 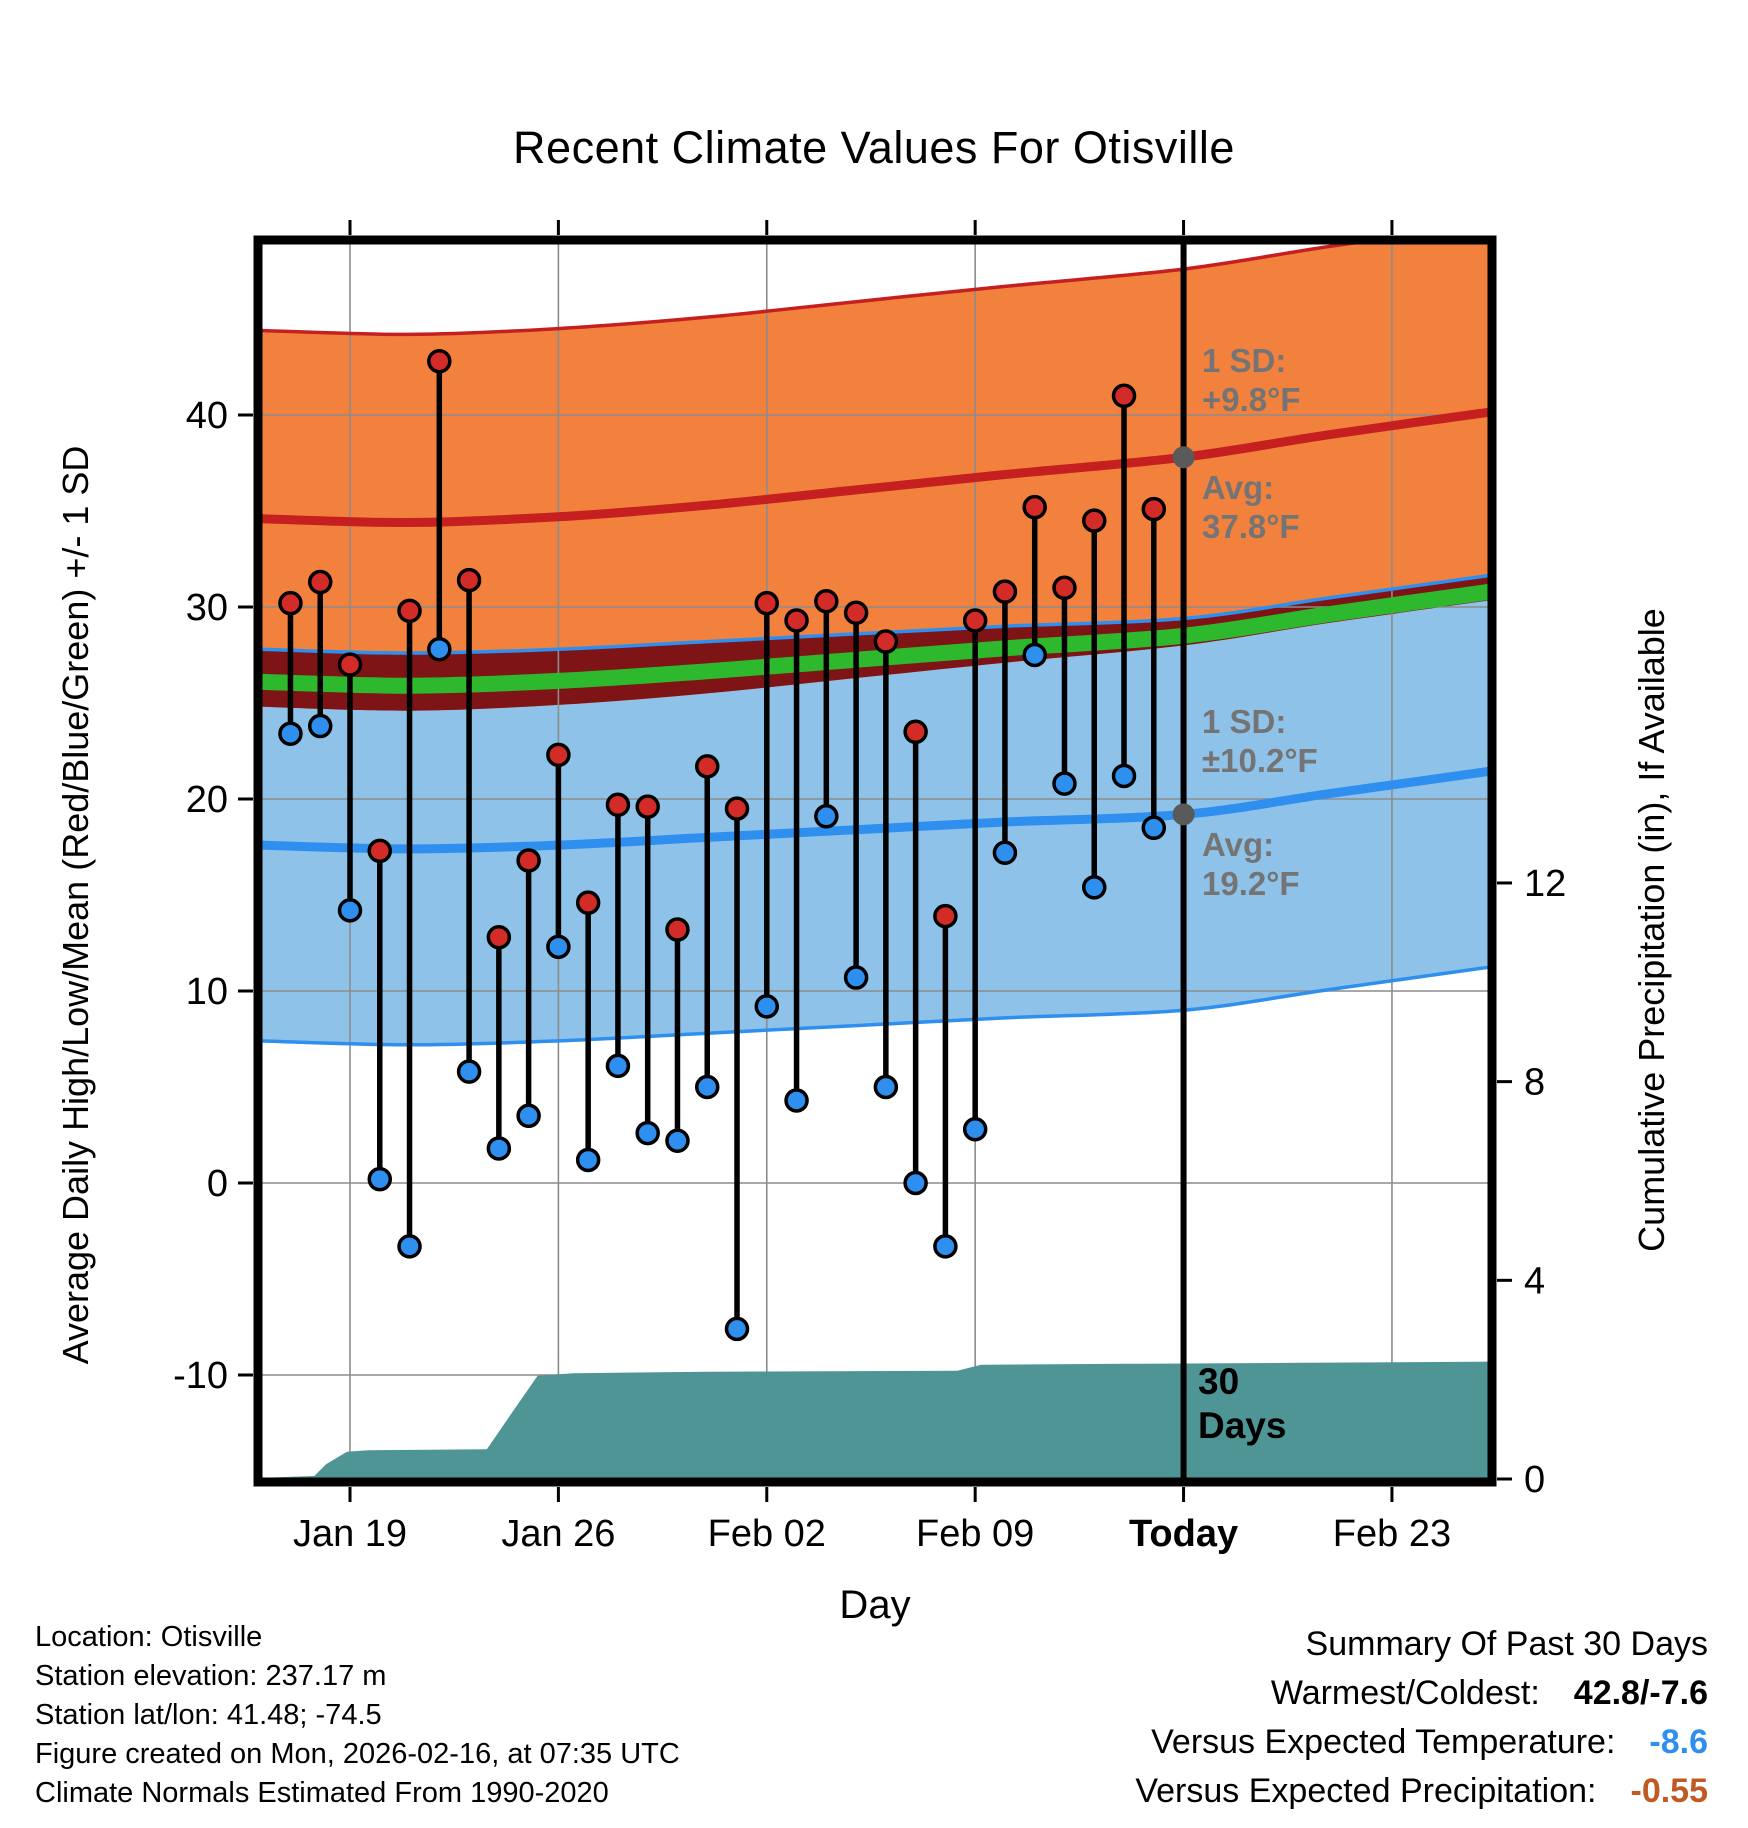 I want to click on high-avg-annotation: Avg: 37.8°F, so click(x=1251, y=507).